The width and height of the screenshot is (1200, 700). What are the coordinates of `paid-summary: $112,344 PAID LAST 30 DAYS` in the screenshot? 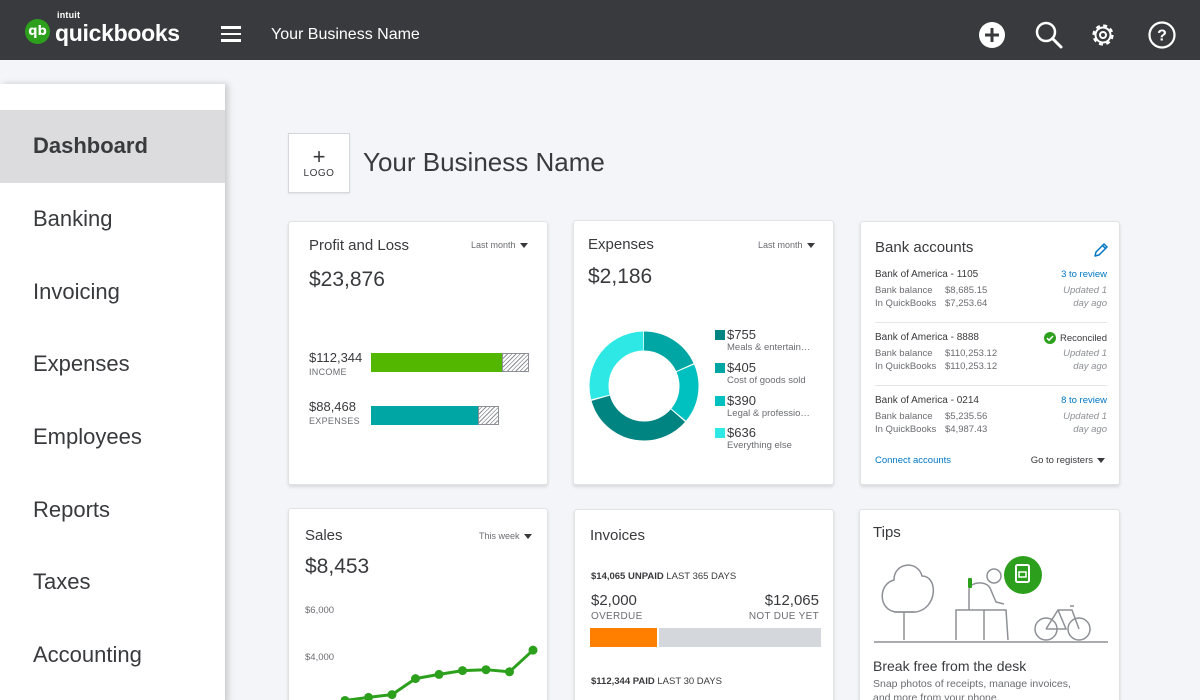 It's located at (656, 681).